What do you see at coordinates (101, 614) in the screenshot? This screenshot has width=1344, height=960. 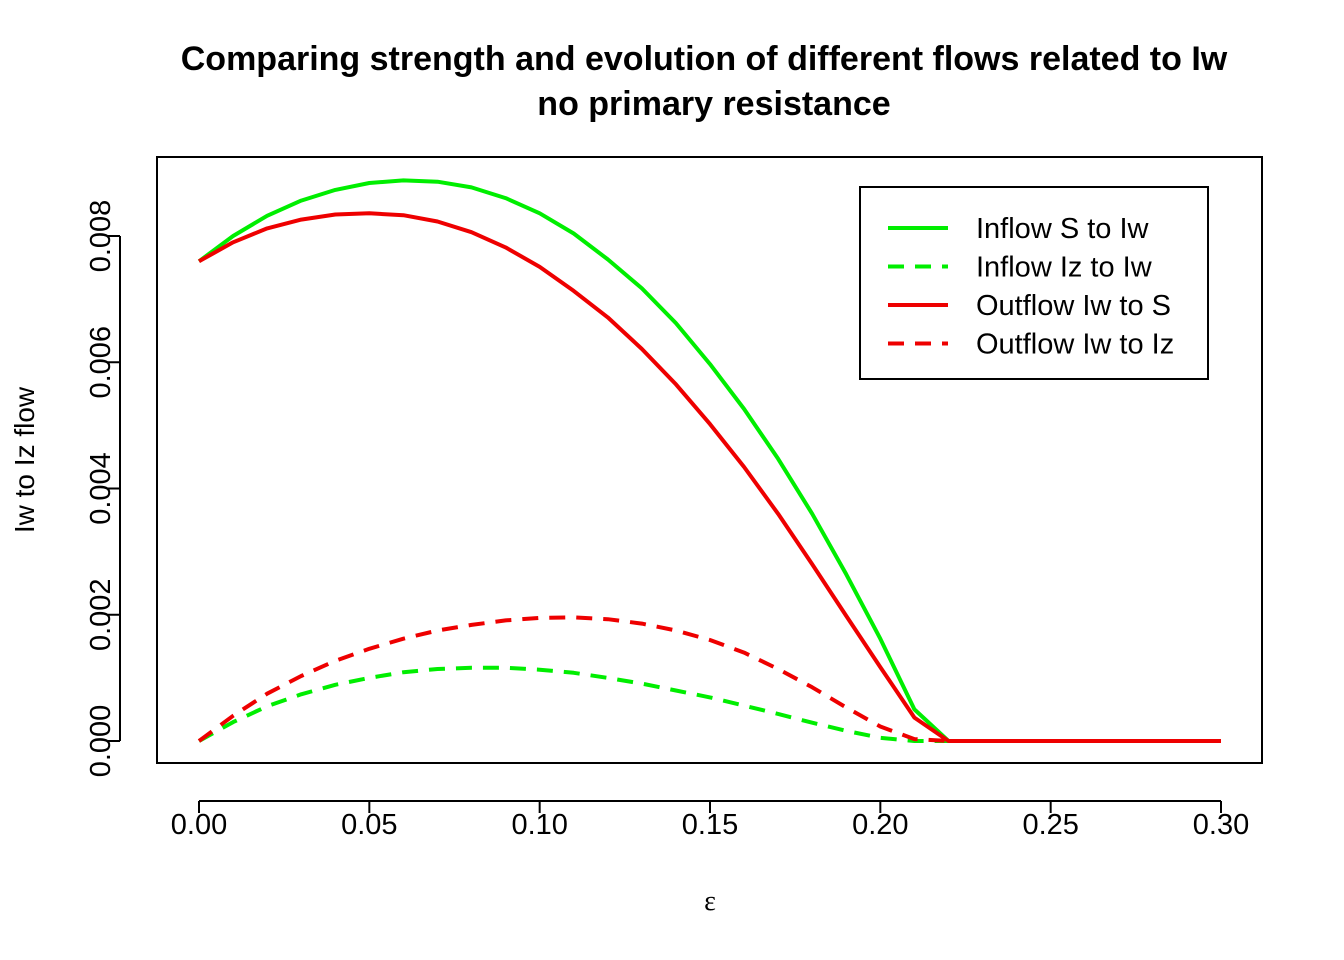 I see `y-tick-label: 0.002` at bounding box center [101, 614].